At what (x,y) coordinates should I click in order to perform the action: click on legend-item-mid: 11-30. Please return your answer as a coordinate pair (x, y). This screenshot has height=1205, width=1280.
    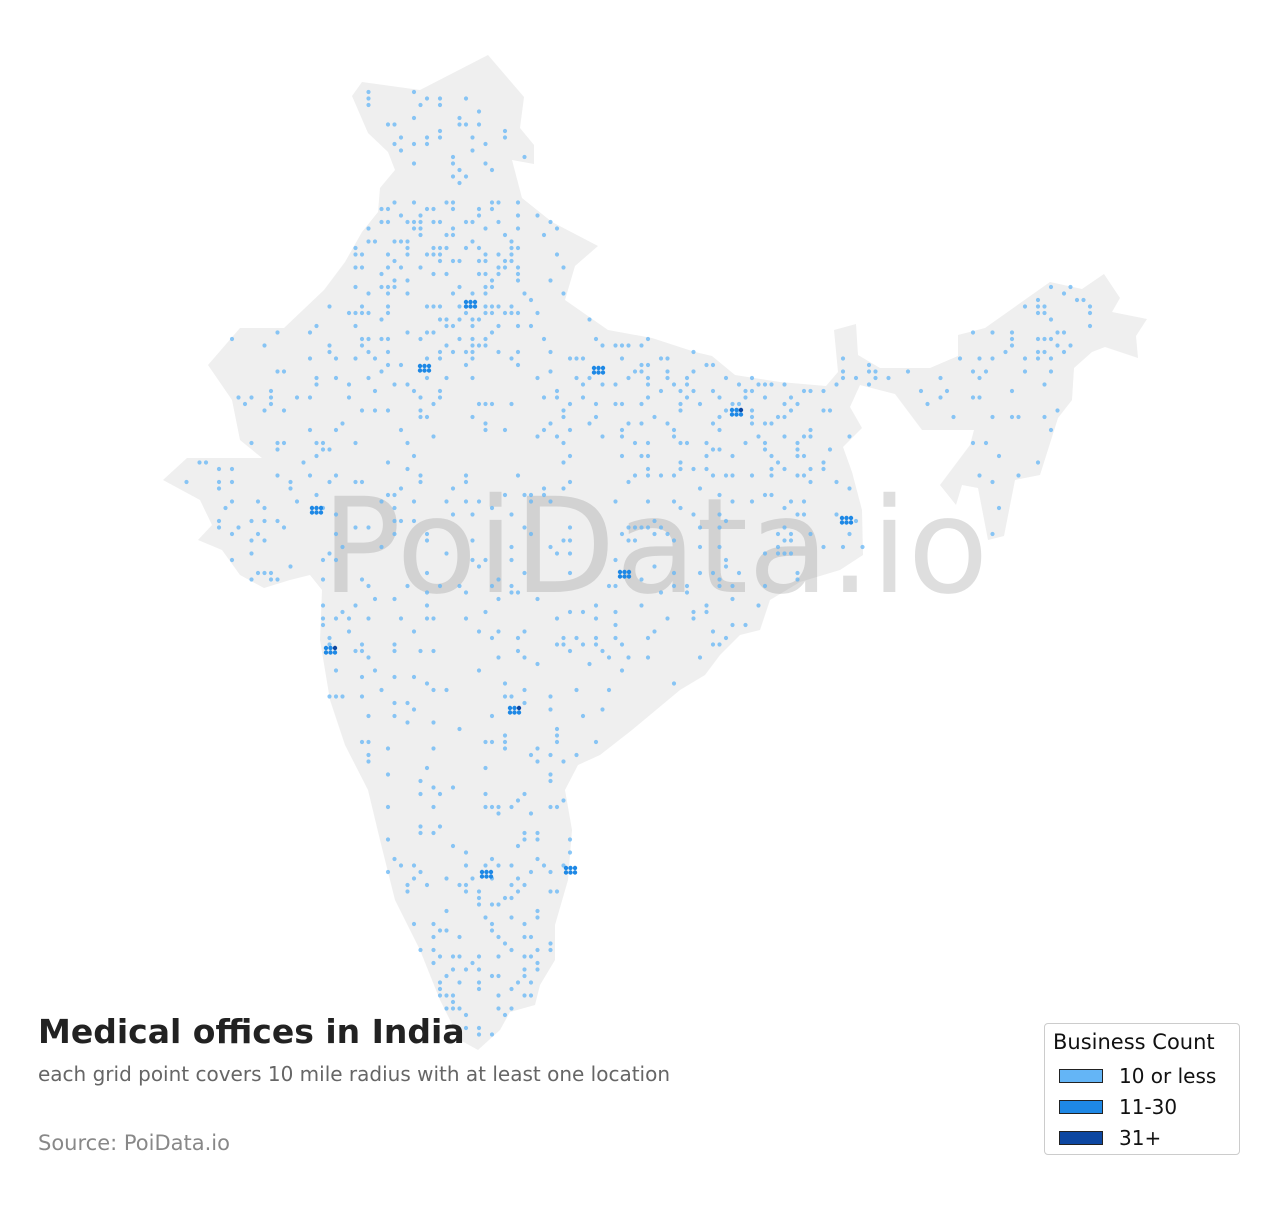
    Looking at the image, I should click on (1142, 1106).